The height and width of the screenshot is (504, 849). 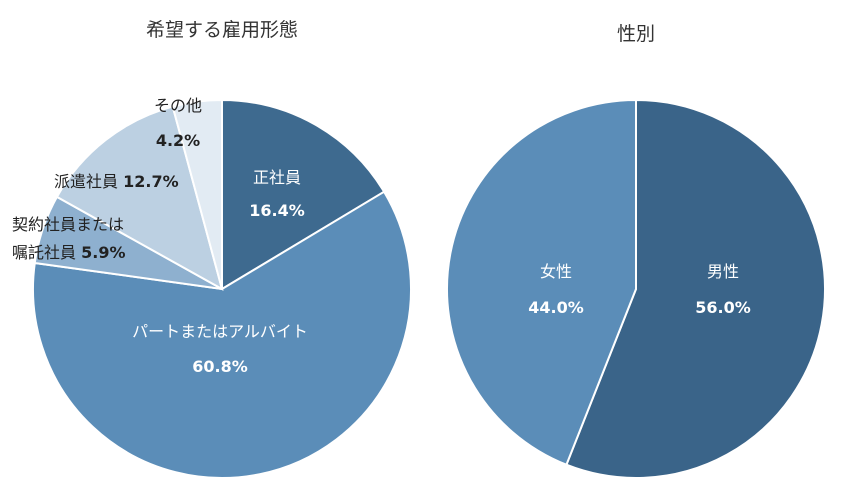 What do you see at coordinates (220, 366) in the screenshot?
I see `slice-value-part: 60.8%` at bounding box center [220, 366].